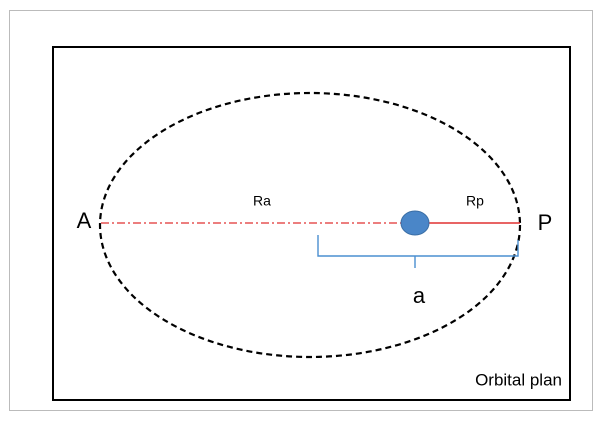 This screenshot has width=602, height=430. Describe the element at coordinates (415, 223) in the screenshot. I see `focus-body` at that location.